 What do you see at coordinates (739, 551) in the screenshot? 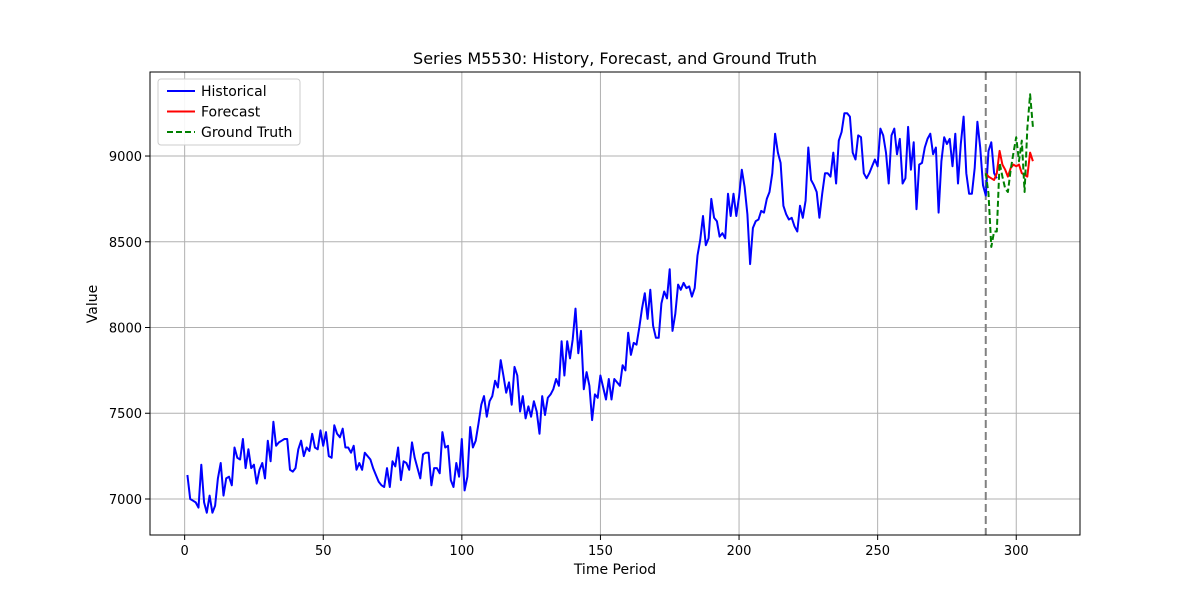
I see `x-tick-label: 200` at bounding box center [739, 551].